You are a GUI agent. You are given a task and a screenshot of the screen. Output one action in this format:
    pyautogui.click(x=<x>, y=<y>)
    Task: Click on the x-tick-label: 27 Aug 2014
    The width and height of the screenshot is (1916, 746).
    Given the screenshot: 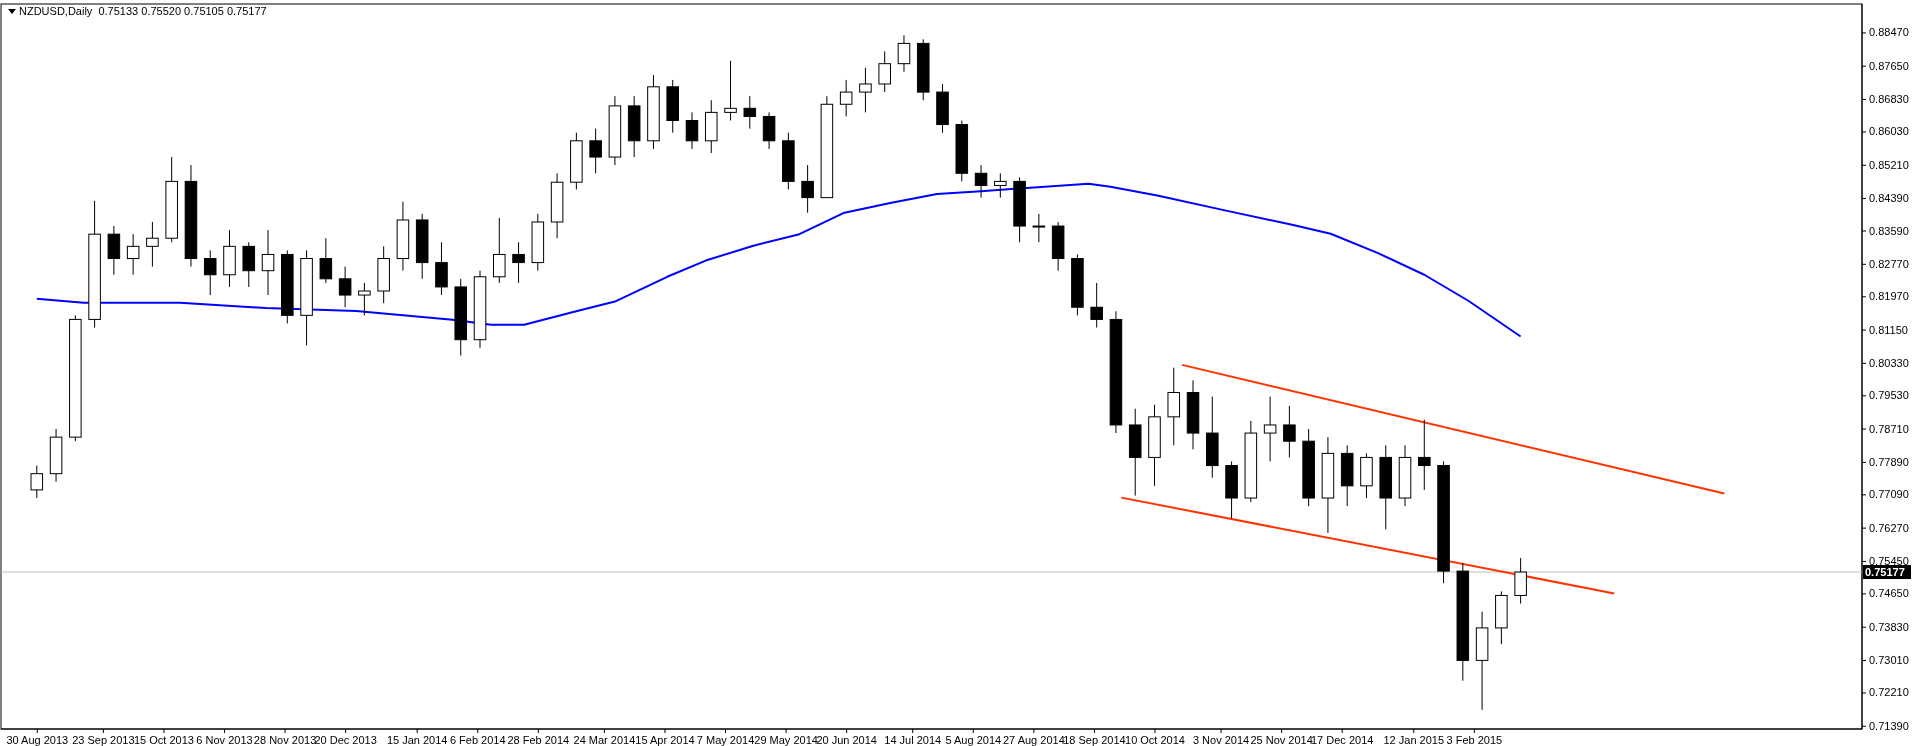 What is the action you would take?
    pyautogui.click(x=1033, y=739)
    